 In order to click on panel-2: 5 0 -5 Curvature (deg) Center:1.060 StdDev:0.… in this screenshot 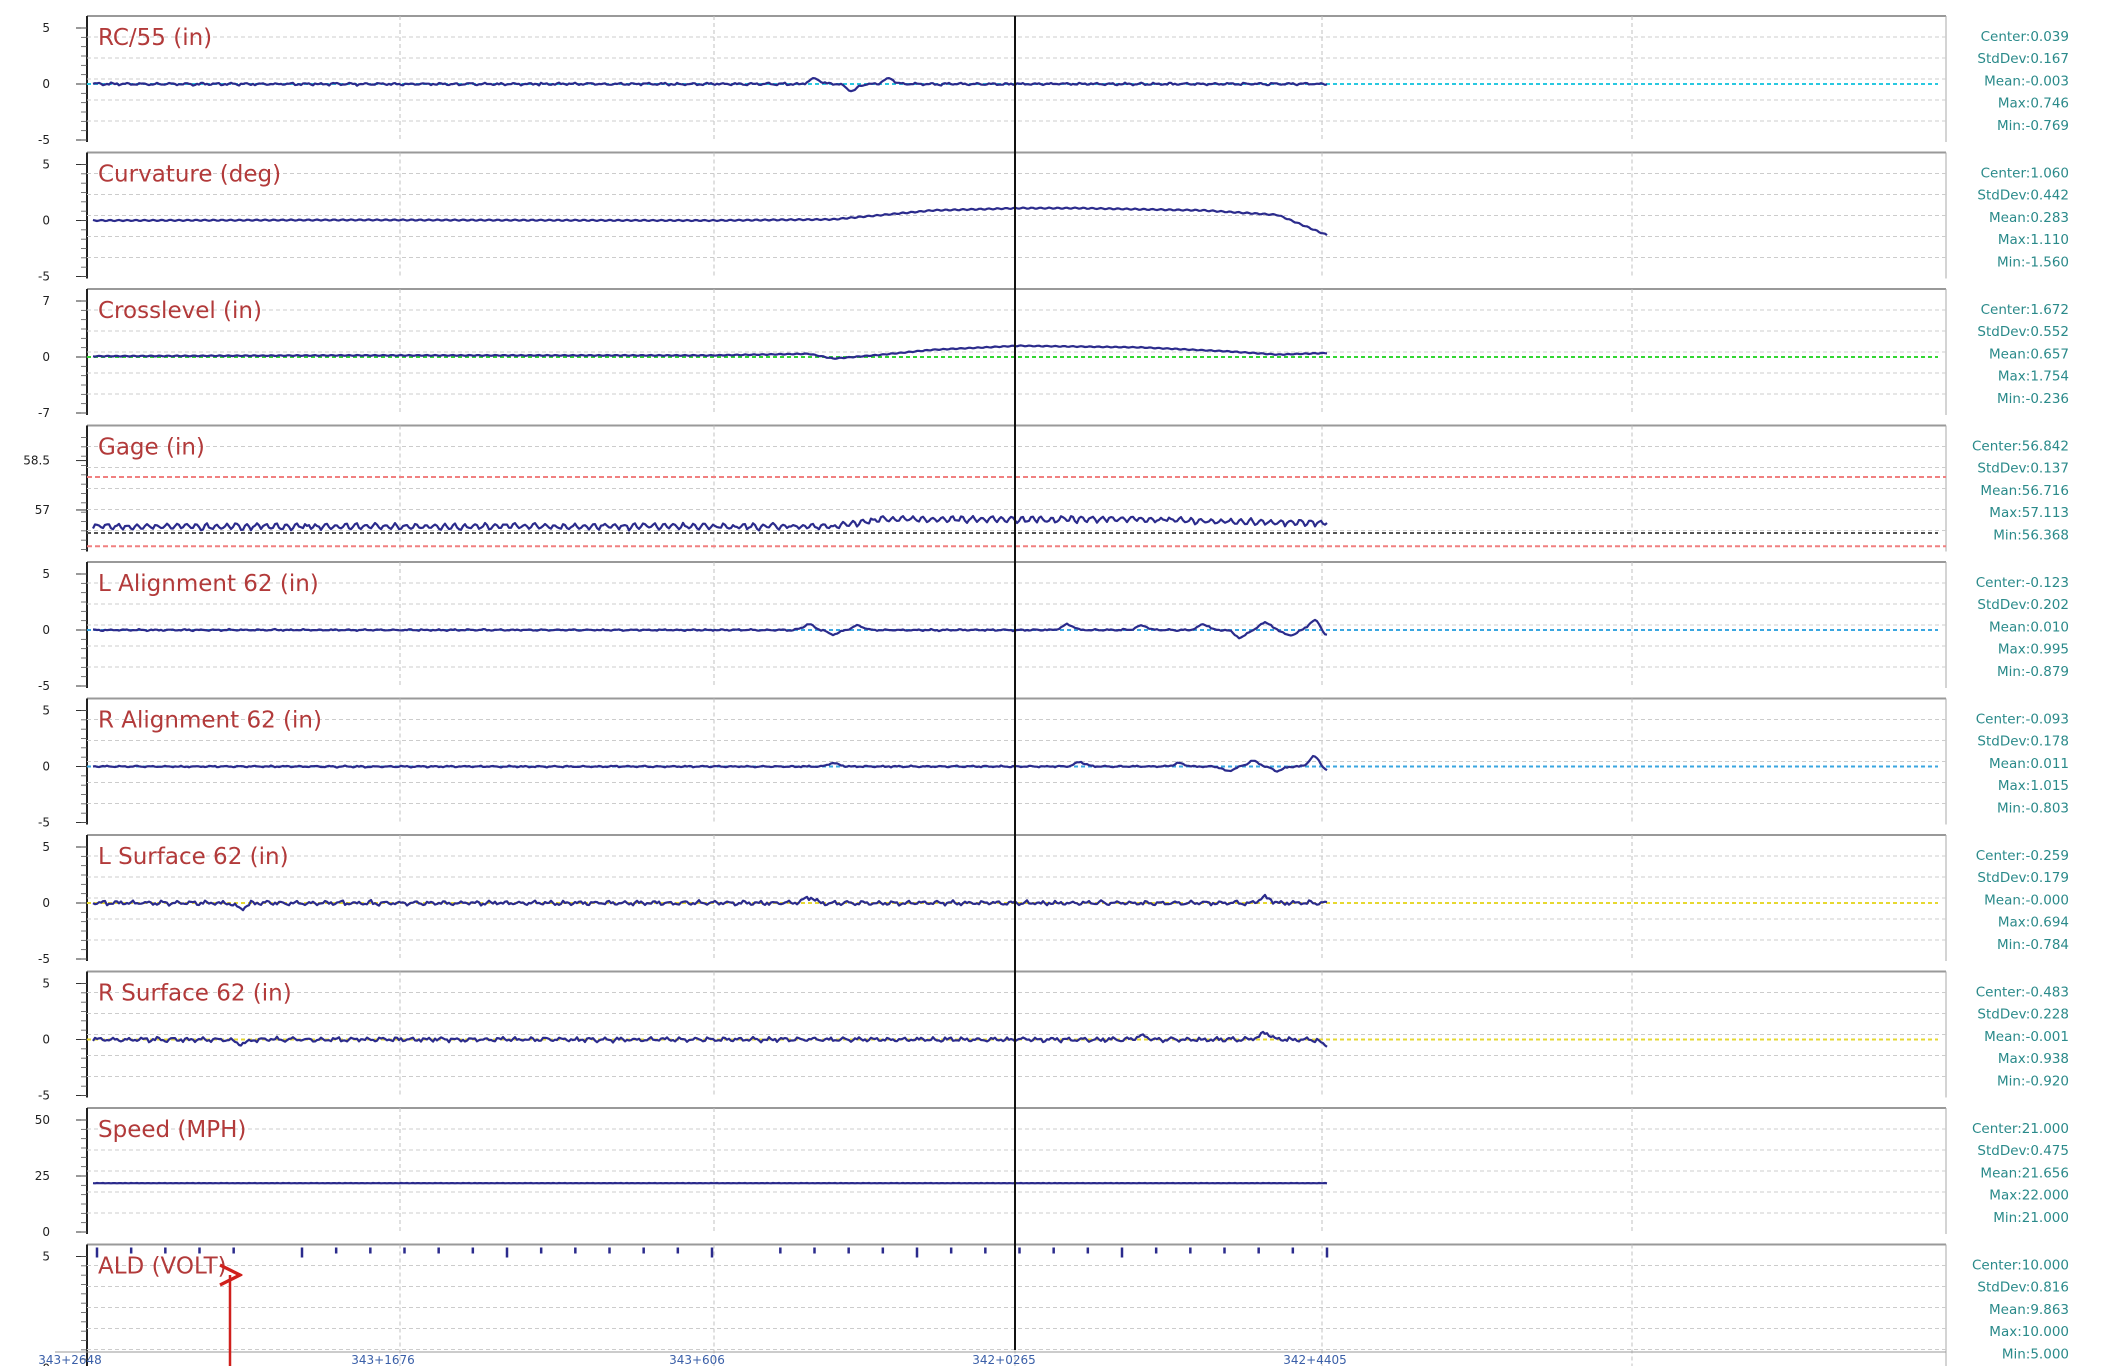, I will do `click(1053, 217)`.